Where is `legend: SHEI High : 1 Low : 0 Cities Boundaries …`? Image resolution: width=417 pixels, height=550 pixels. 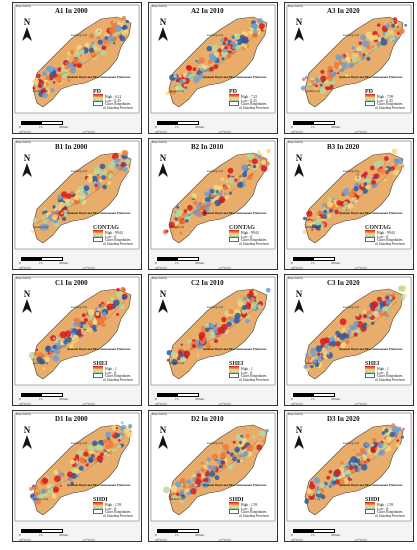 legend: SHEI High : 1 Low : 0 Cities Boundaries … is located at coordinates (253, 371).